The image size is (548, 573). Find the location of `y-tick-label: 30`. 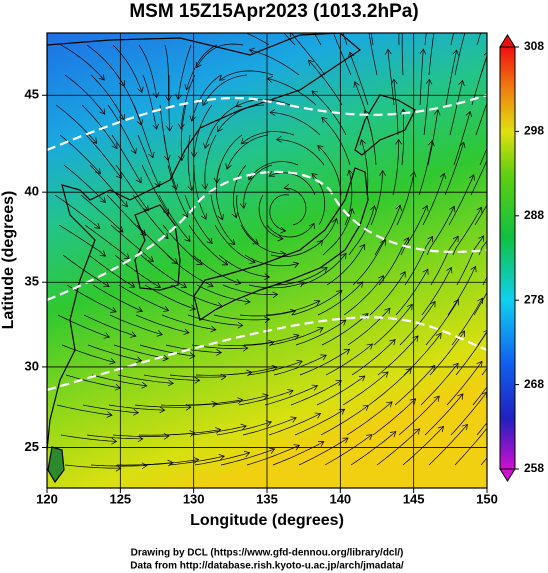

y-tick-label: 30 is located at coordinates (32, 365).